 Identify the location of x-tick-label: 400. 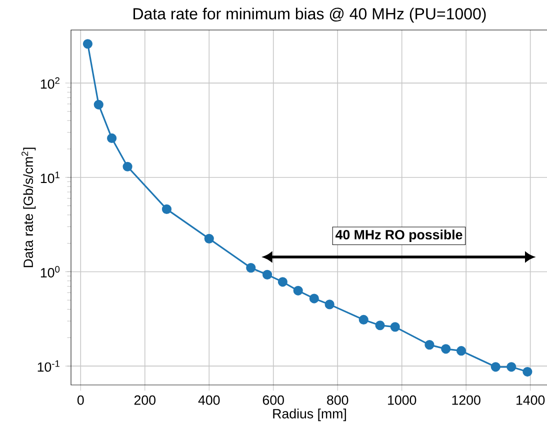
(209, 400).